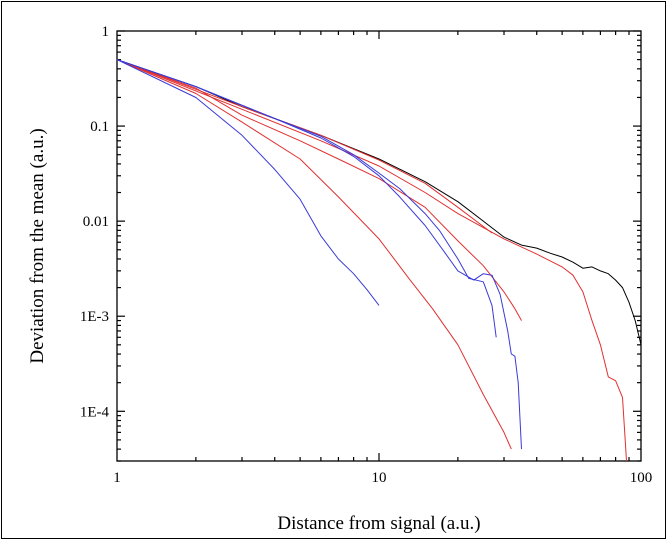 This screenshot has width=669, height=542. Describe the element at coordinates (379, 478) in the screenshot. I see `x-tick-label: 10` at that location.